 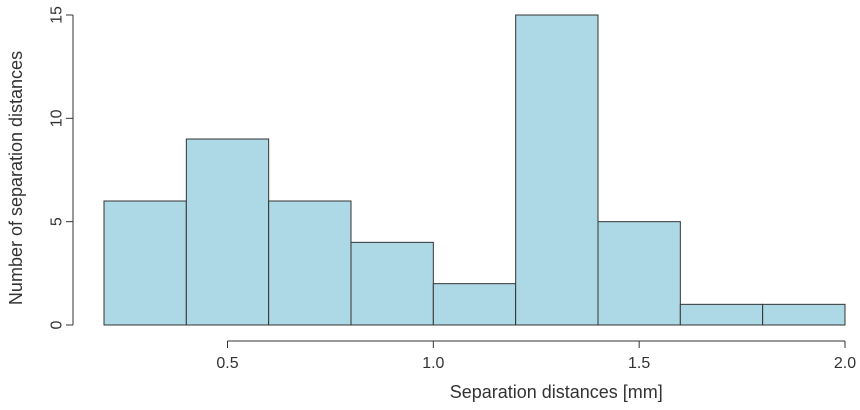 What do you see at coordinates (845, 363) in the screenshot?
I see `x-tick-label-3: 2.0` at bounding box center [845, 363].